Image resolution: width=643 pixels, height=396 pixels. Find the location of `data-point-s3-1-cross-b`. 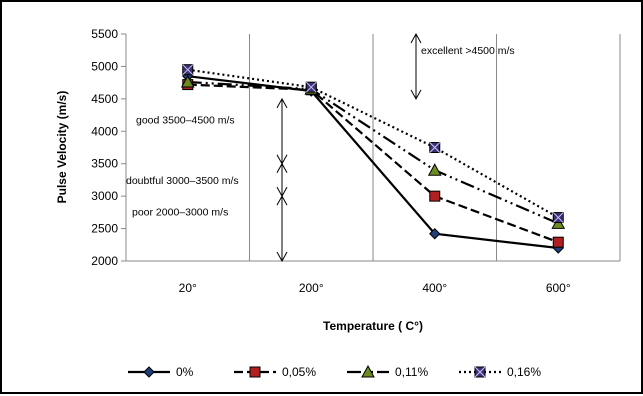

data-point-s3-1-cross-b is located at coordinates (311, 87).